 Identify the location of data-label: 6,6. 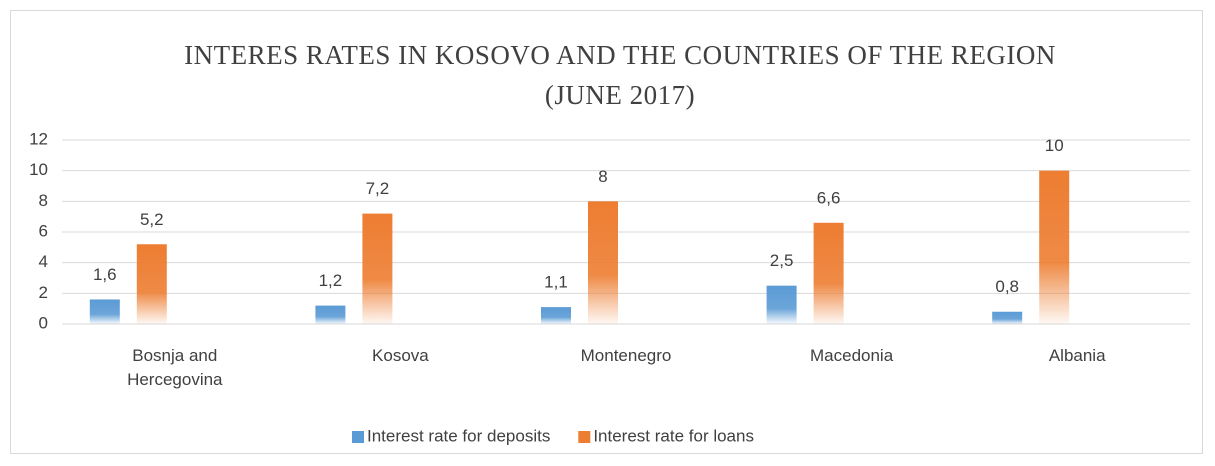
(829, 197).